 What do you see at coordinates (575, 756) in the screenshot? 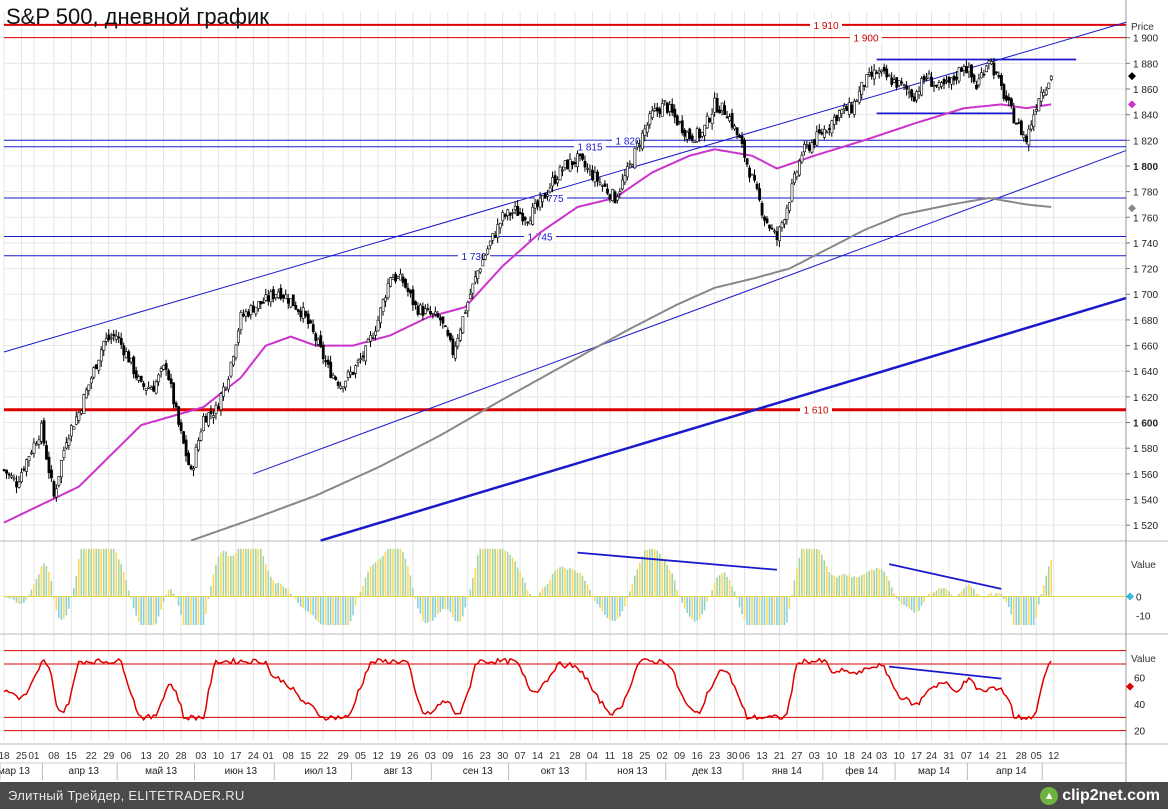
I see `x-day-label: 28` at bounding box center [575, 756].